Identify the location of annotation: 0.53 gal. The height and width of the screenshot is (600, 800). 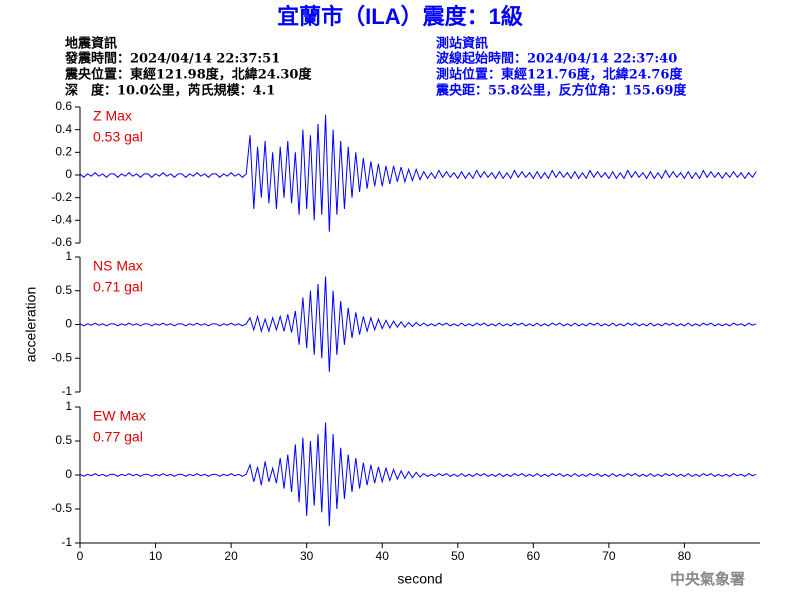
(118, 137).